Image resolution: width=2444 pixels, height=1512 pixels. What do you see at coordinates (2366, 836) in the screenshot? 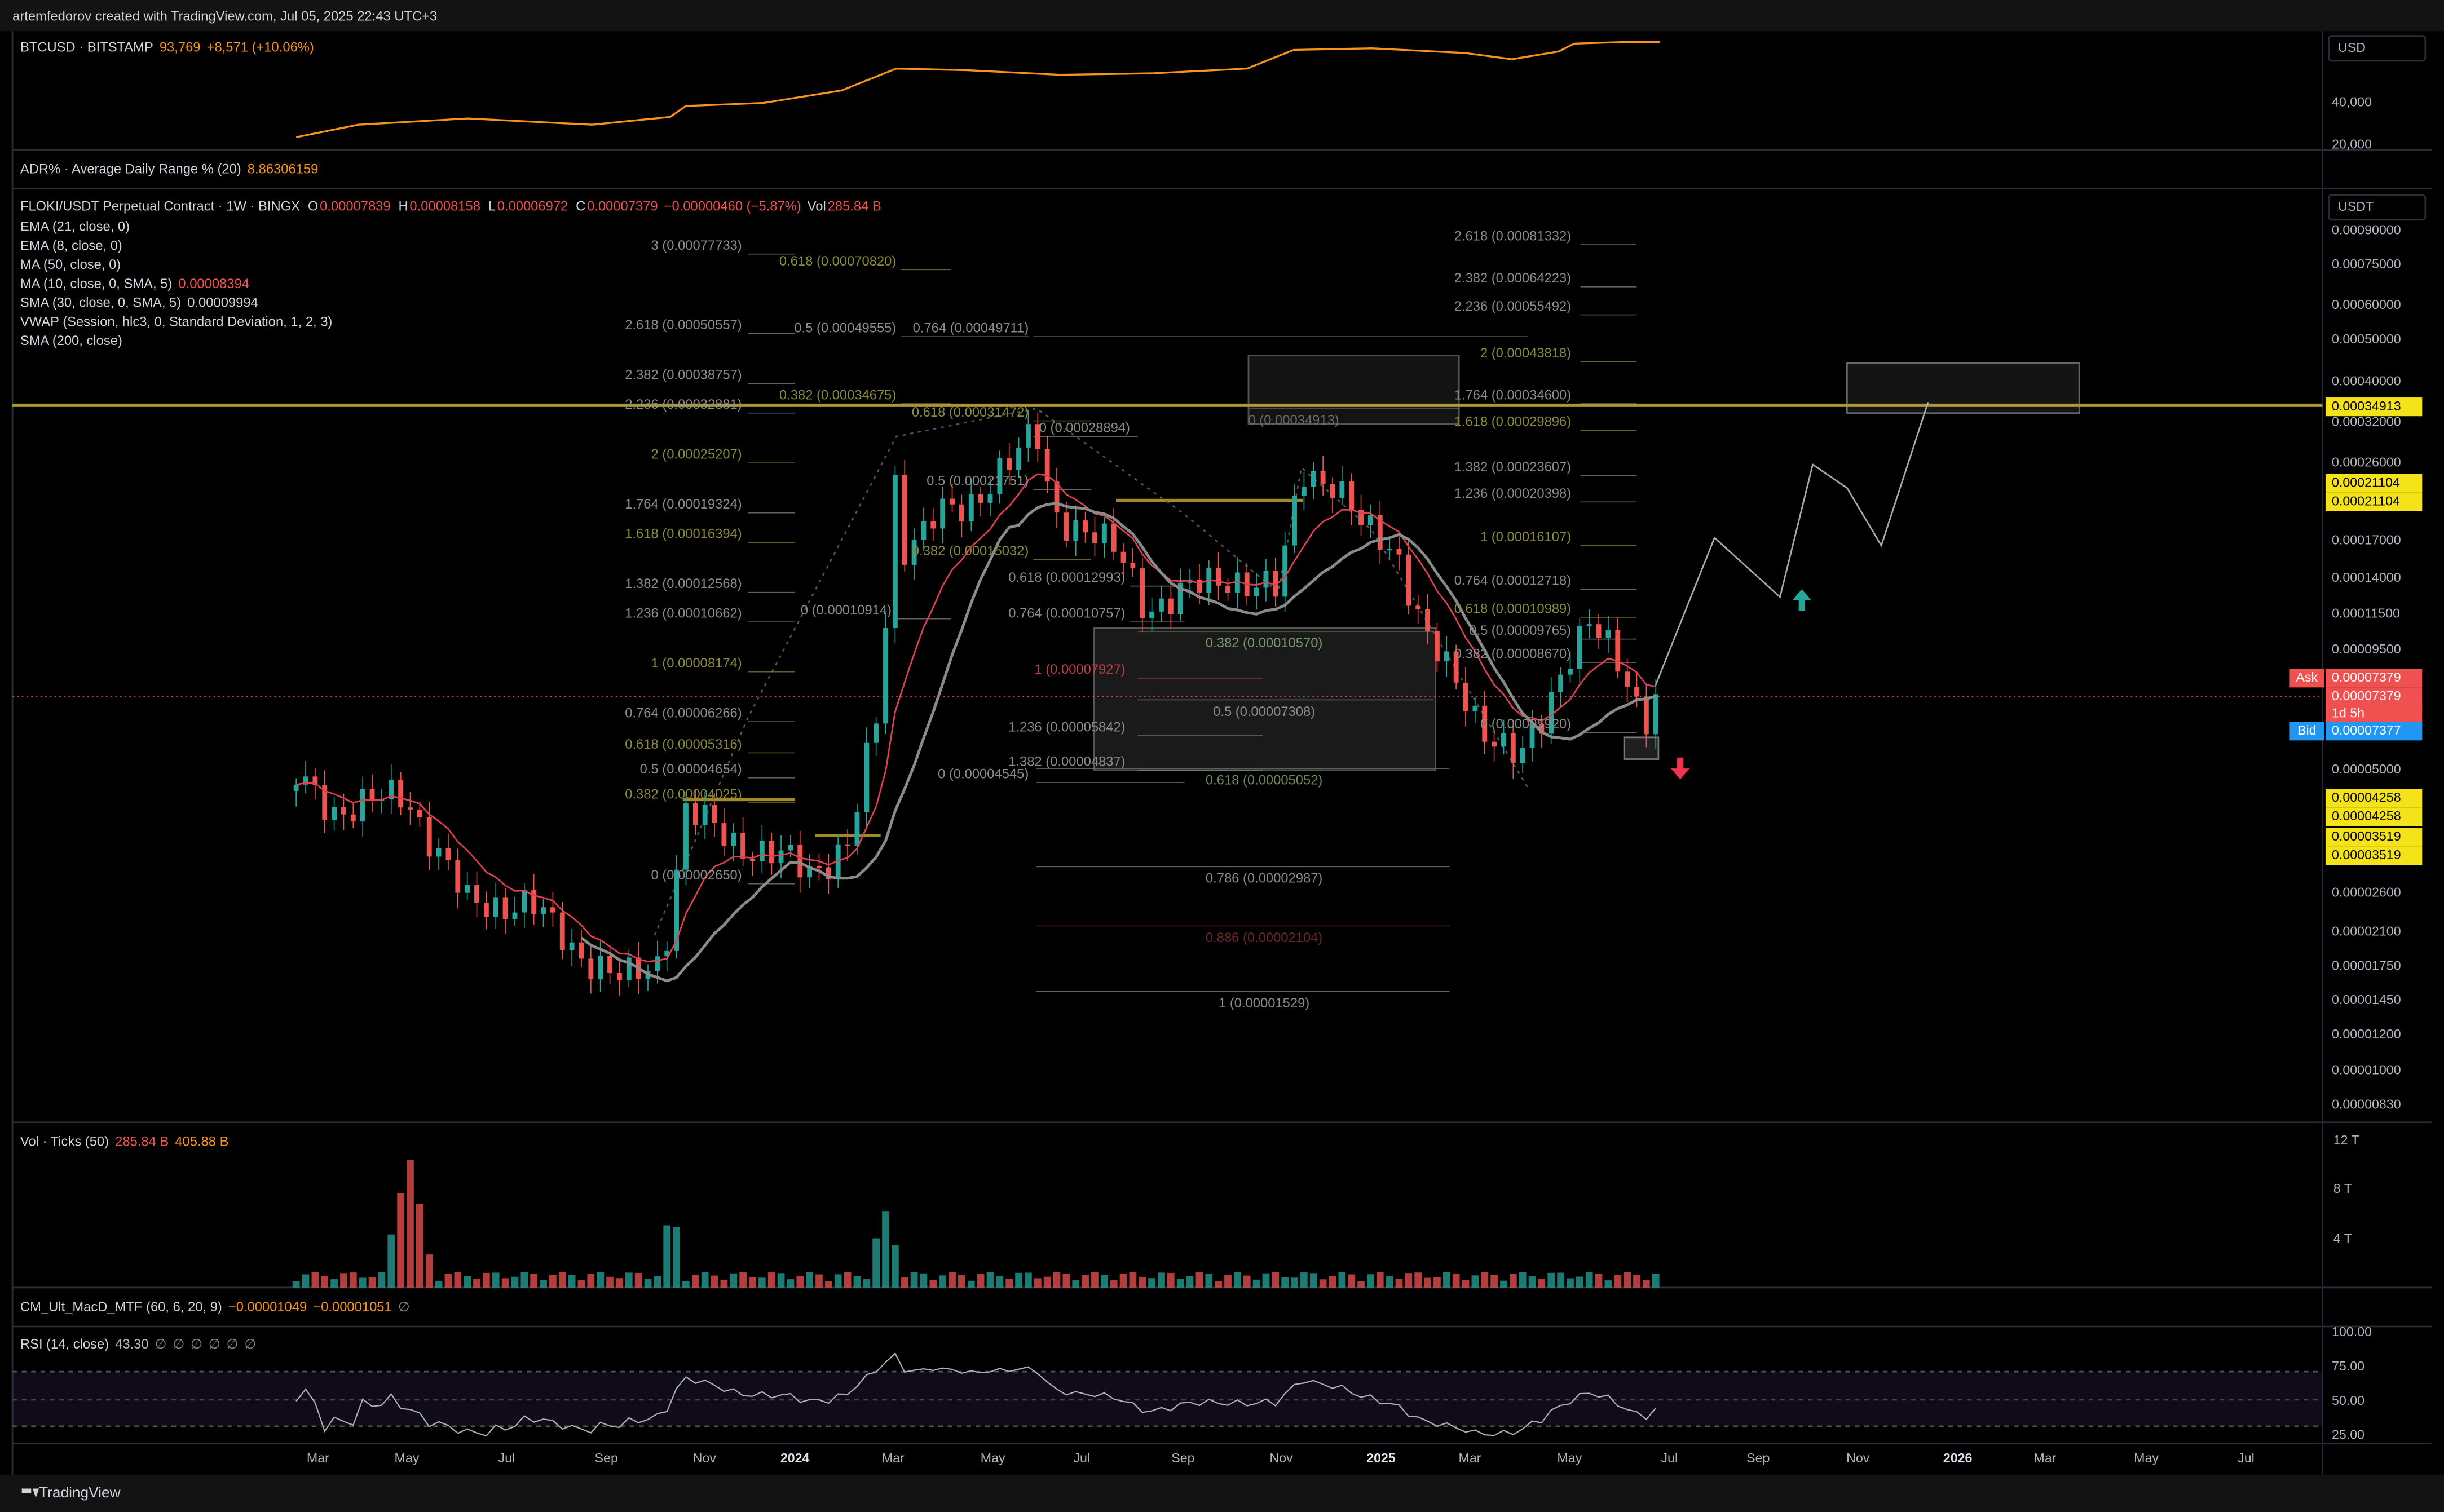
I see `badge-text: 0.00003519` at bounding box center [2366, 836].